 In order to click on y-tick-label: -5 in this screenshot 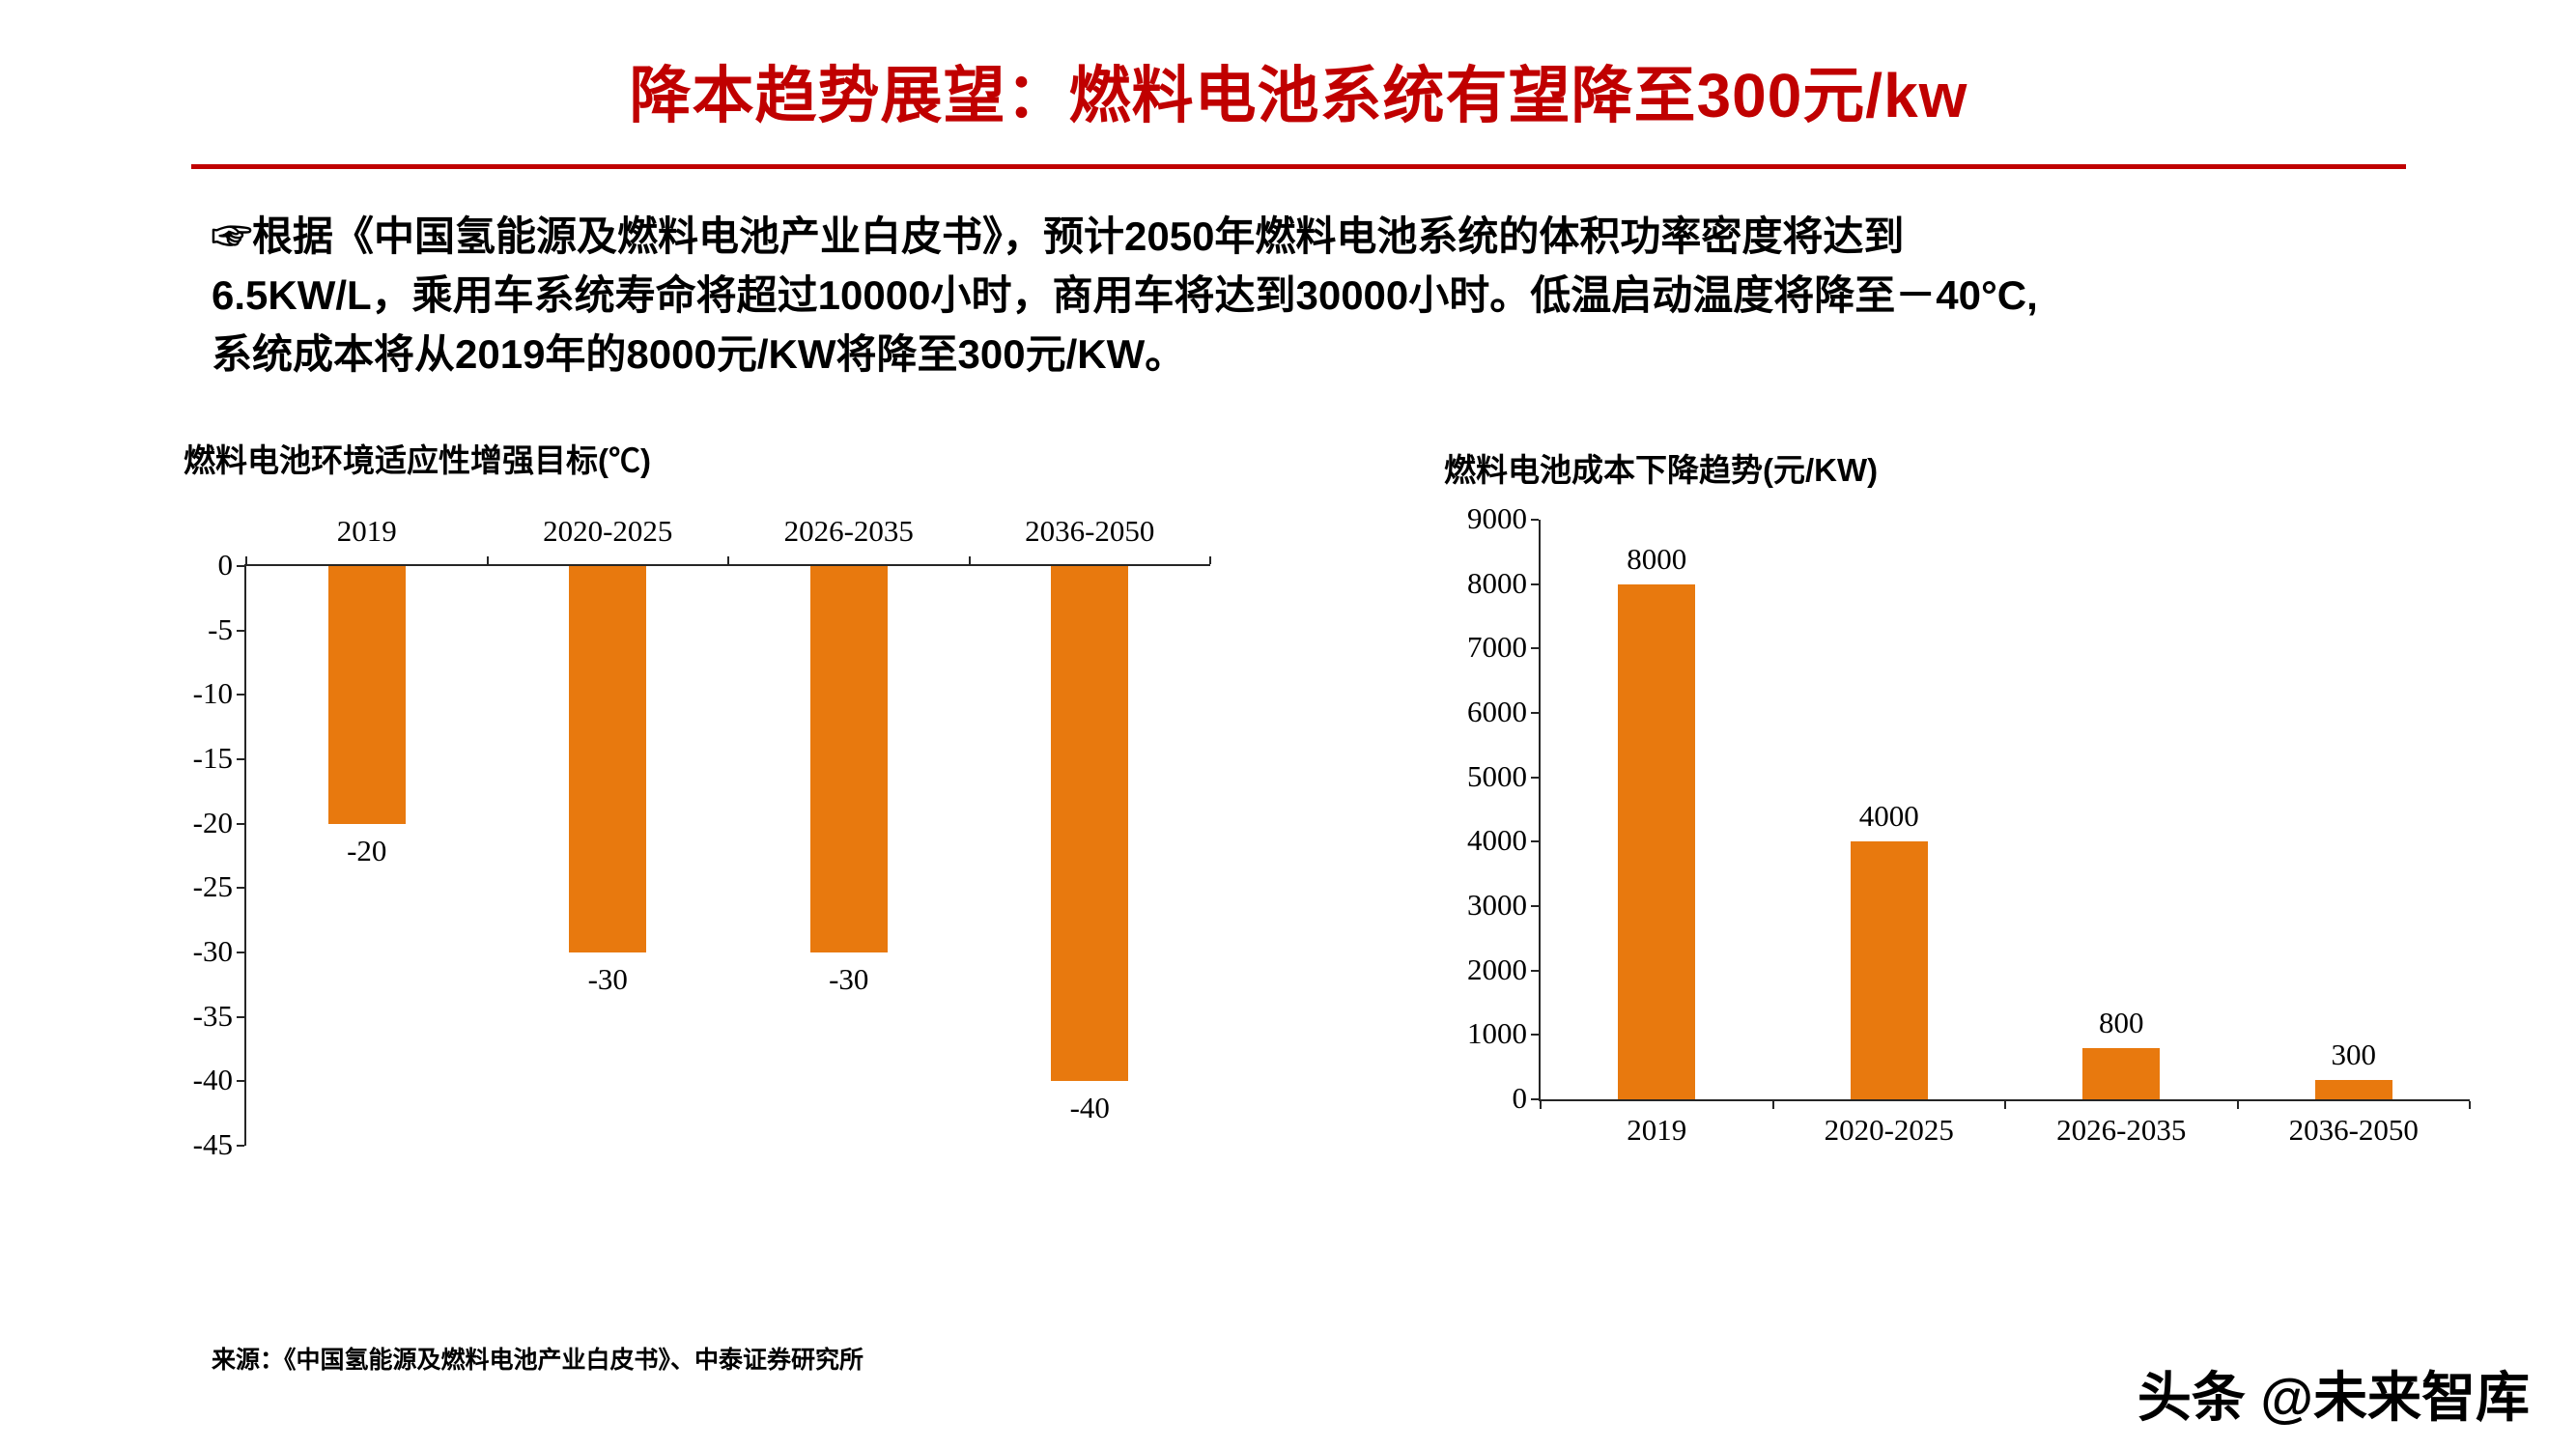, I will do `click(220, 628)`.